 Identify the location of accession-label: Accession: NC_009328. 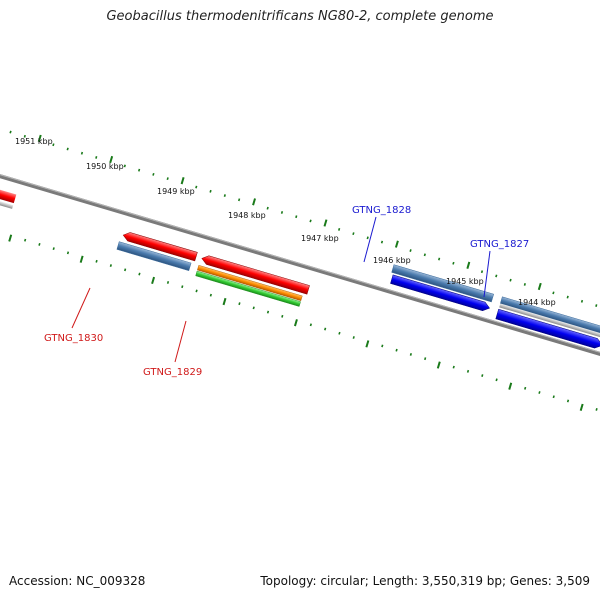
(77, 581).